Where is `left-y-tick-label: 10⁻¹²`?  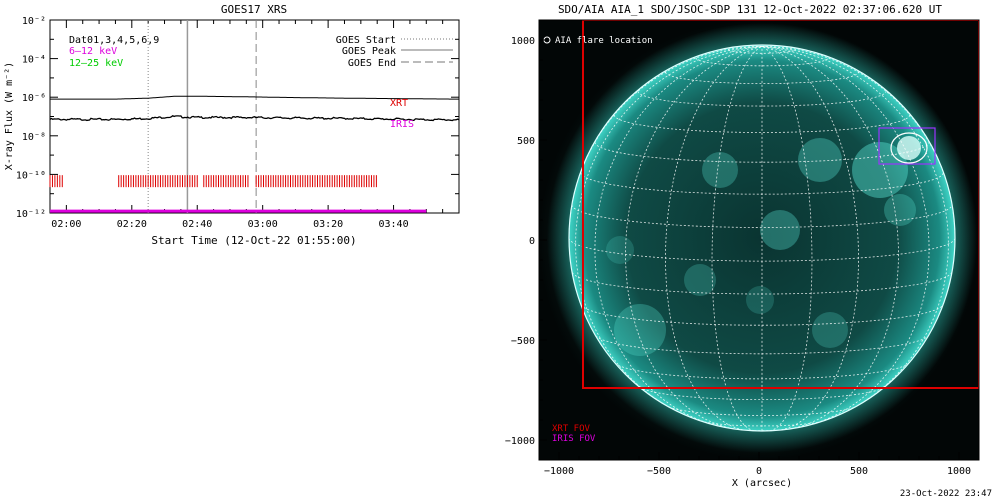 left-y-tick-label: 10⁻¹² is located at coordinates (31, 214).